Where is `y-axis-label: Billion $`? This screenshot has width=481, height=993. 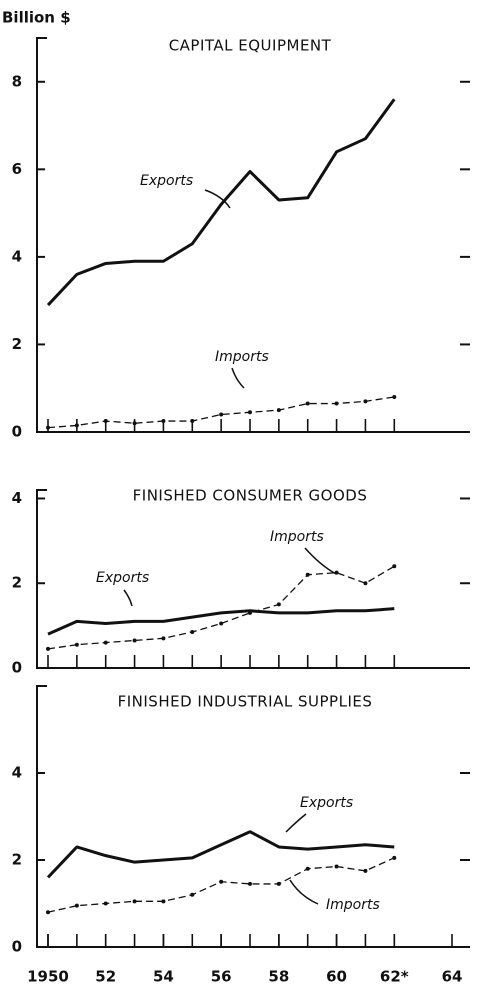 y-axis-label: Billion $ is located at coordinates (36, 18).